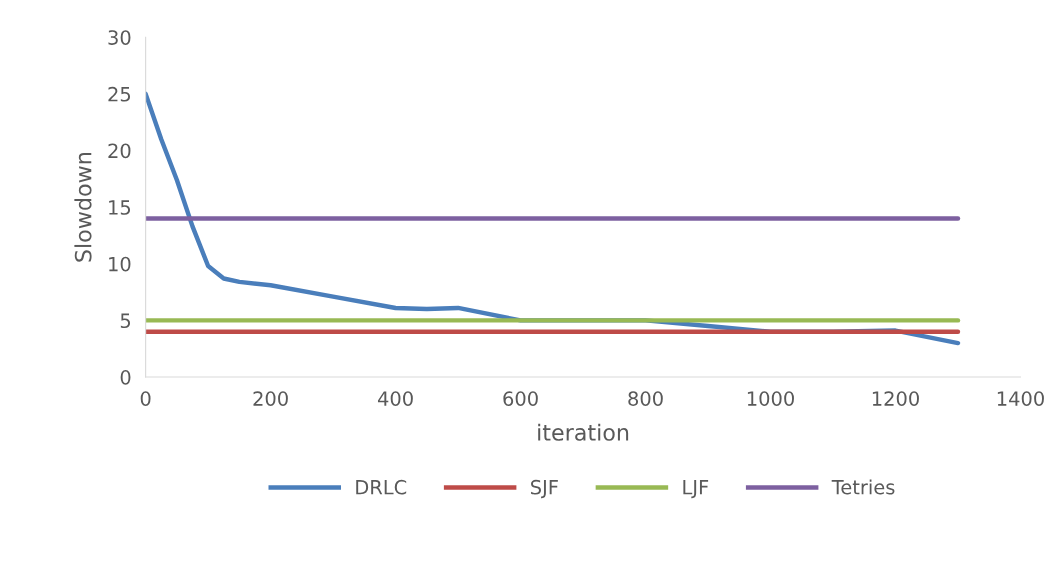  What do you see at coordinates (381, 487) in the screenshot?
I see `legend-label: DRLC` at bounding box center [381, 487].